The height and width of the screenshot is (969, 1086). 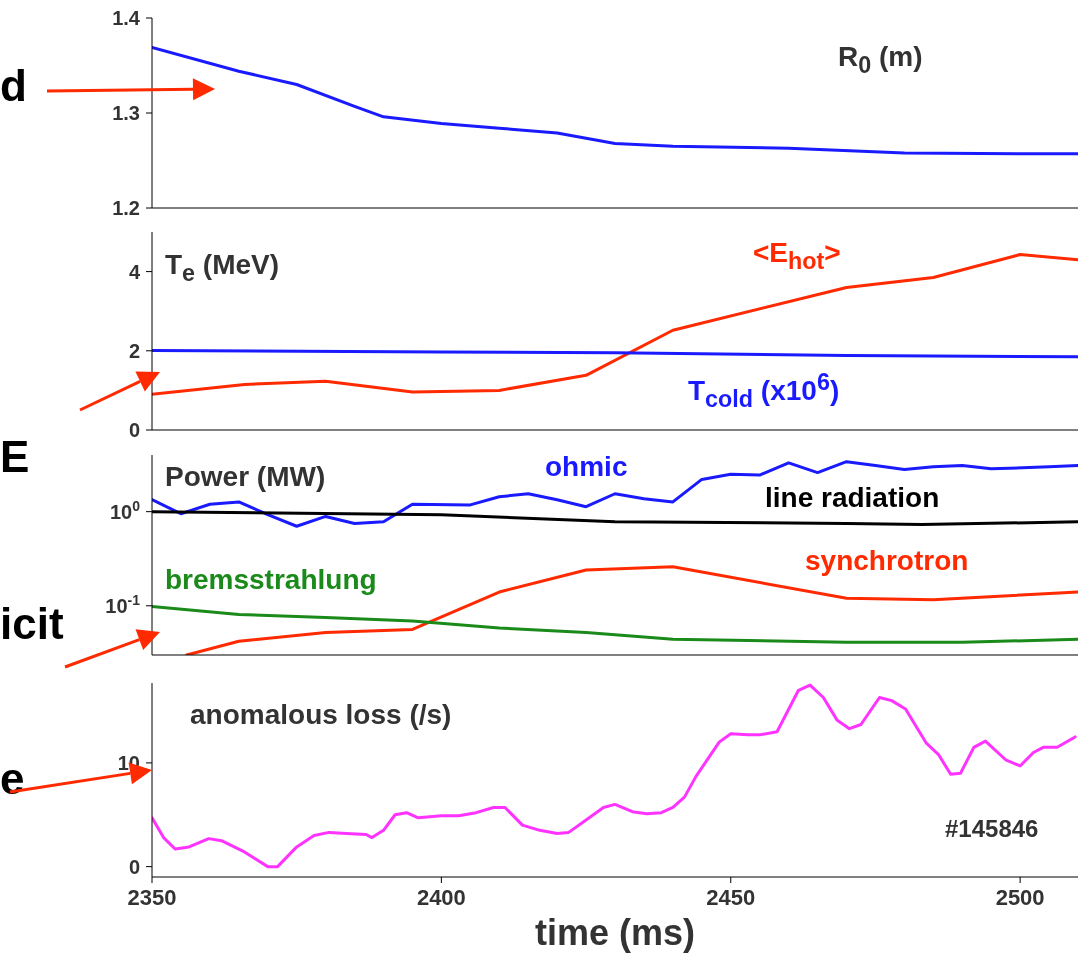 What do you see at coordinates (15, 457) in the screenshot?
I see `text: E` at bounding box center [15, 457].